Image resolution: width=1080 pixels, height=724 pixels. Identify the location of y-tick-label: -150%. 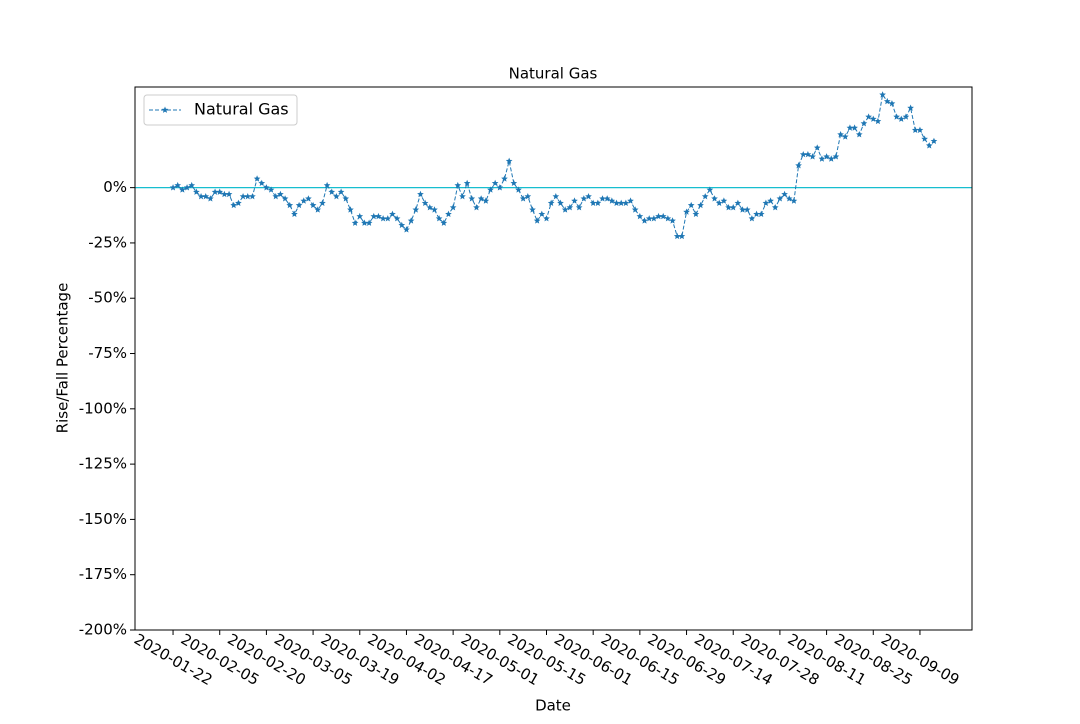
(103, 519).